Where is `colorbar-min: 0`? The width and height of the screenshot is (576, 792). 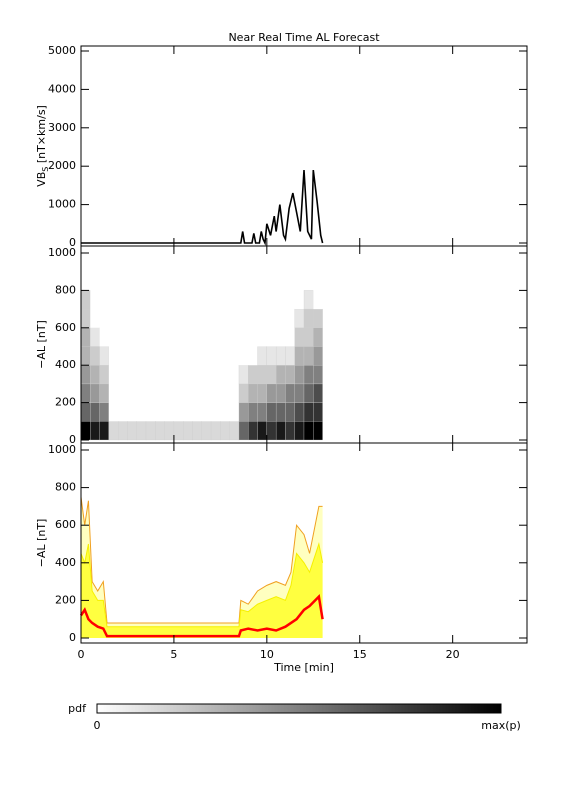 colorbar-min: 0 is located at coordinates (97, 725).